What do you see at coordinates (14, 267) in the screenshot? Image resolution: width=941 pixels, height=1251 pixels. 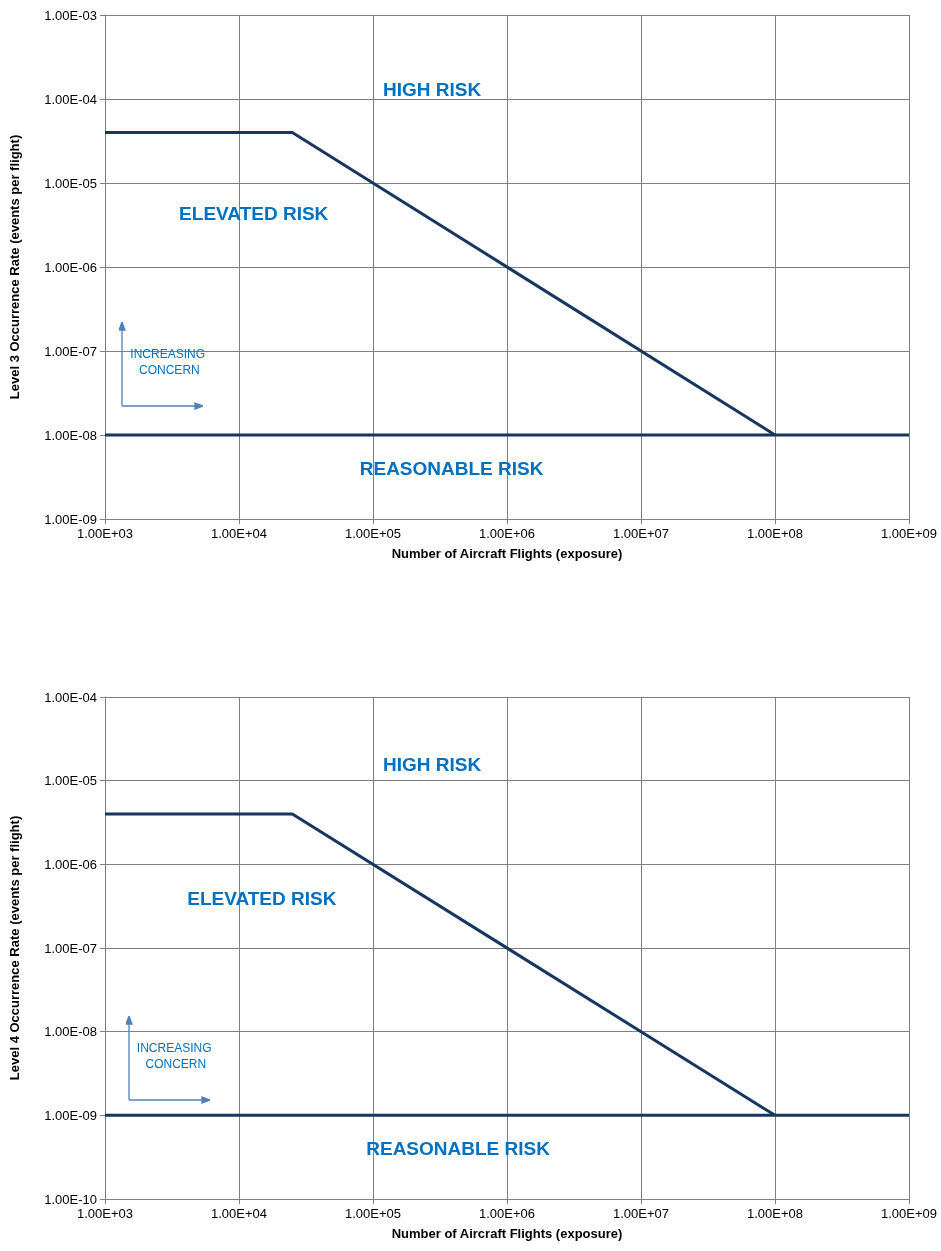 I see `y-axis-title: Level 3 Occurrence Rate (events per flight)` at bounding box center [14, 267].